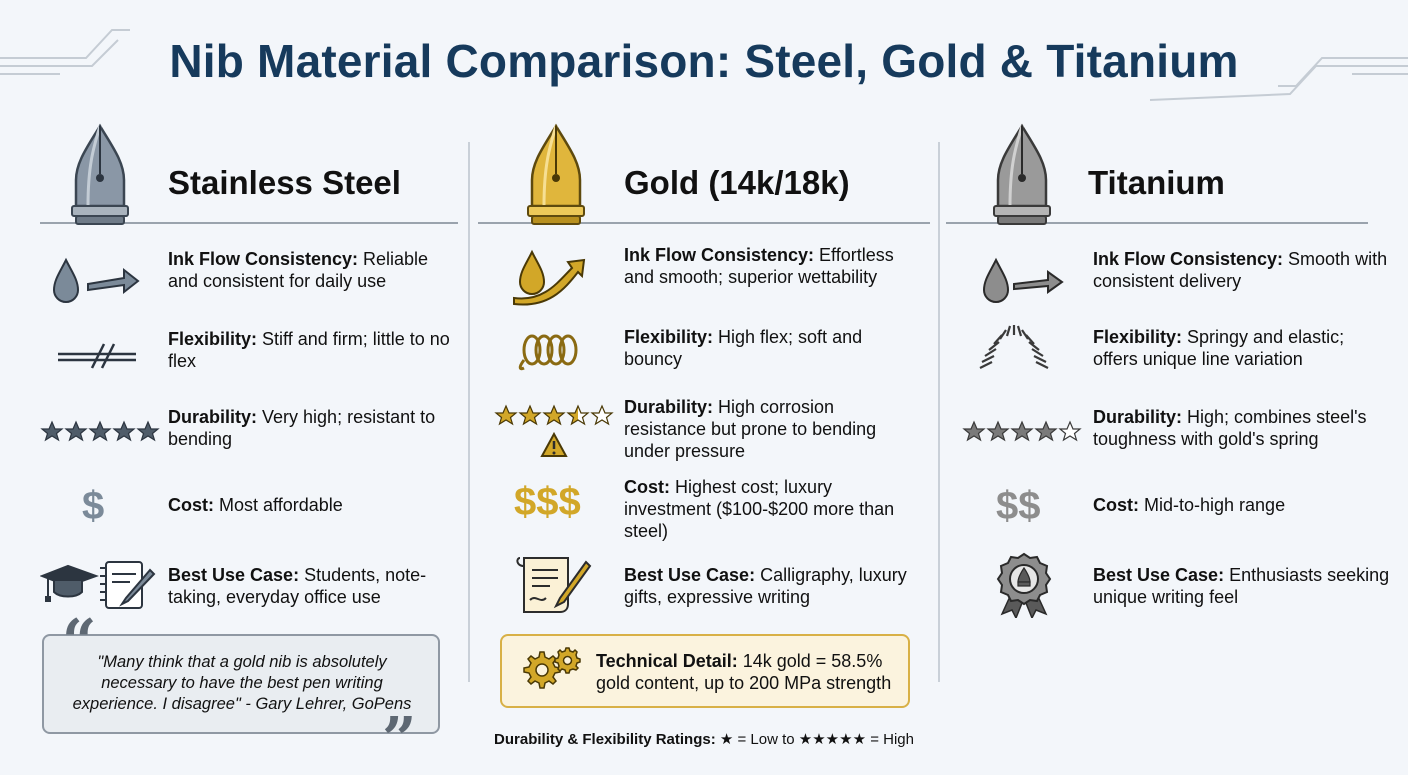 The image size is (1408, 775). What do you see at coordinates (554, 585) in the screenshot?
I see `scroll-pen-icon` at bounding box center [554, 585].